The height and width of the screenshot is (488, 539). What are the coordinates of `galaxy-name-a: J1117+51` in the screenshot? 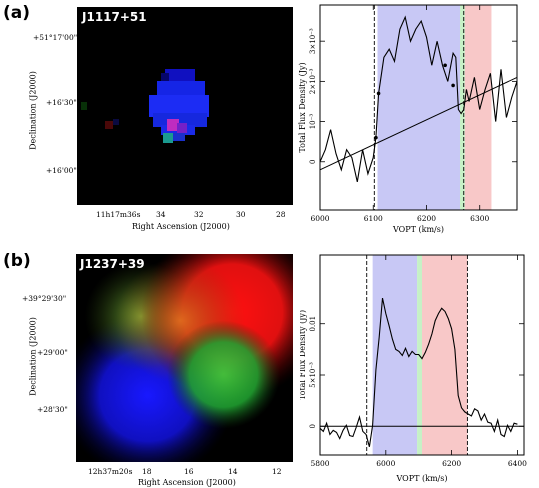 It's located at (114, 17).